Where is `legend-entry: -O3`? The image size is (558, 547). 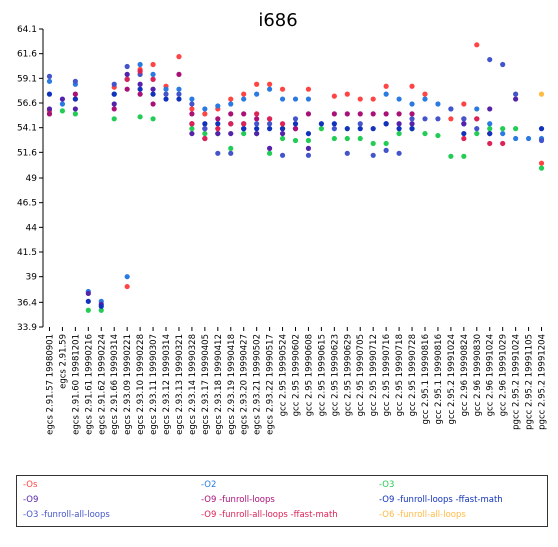
legend-entry: -O3 is located at coordinates (387, 485).